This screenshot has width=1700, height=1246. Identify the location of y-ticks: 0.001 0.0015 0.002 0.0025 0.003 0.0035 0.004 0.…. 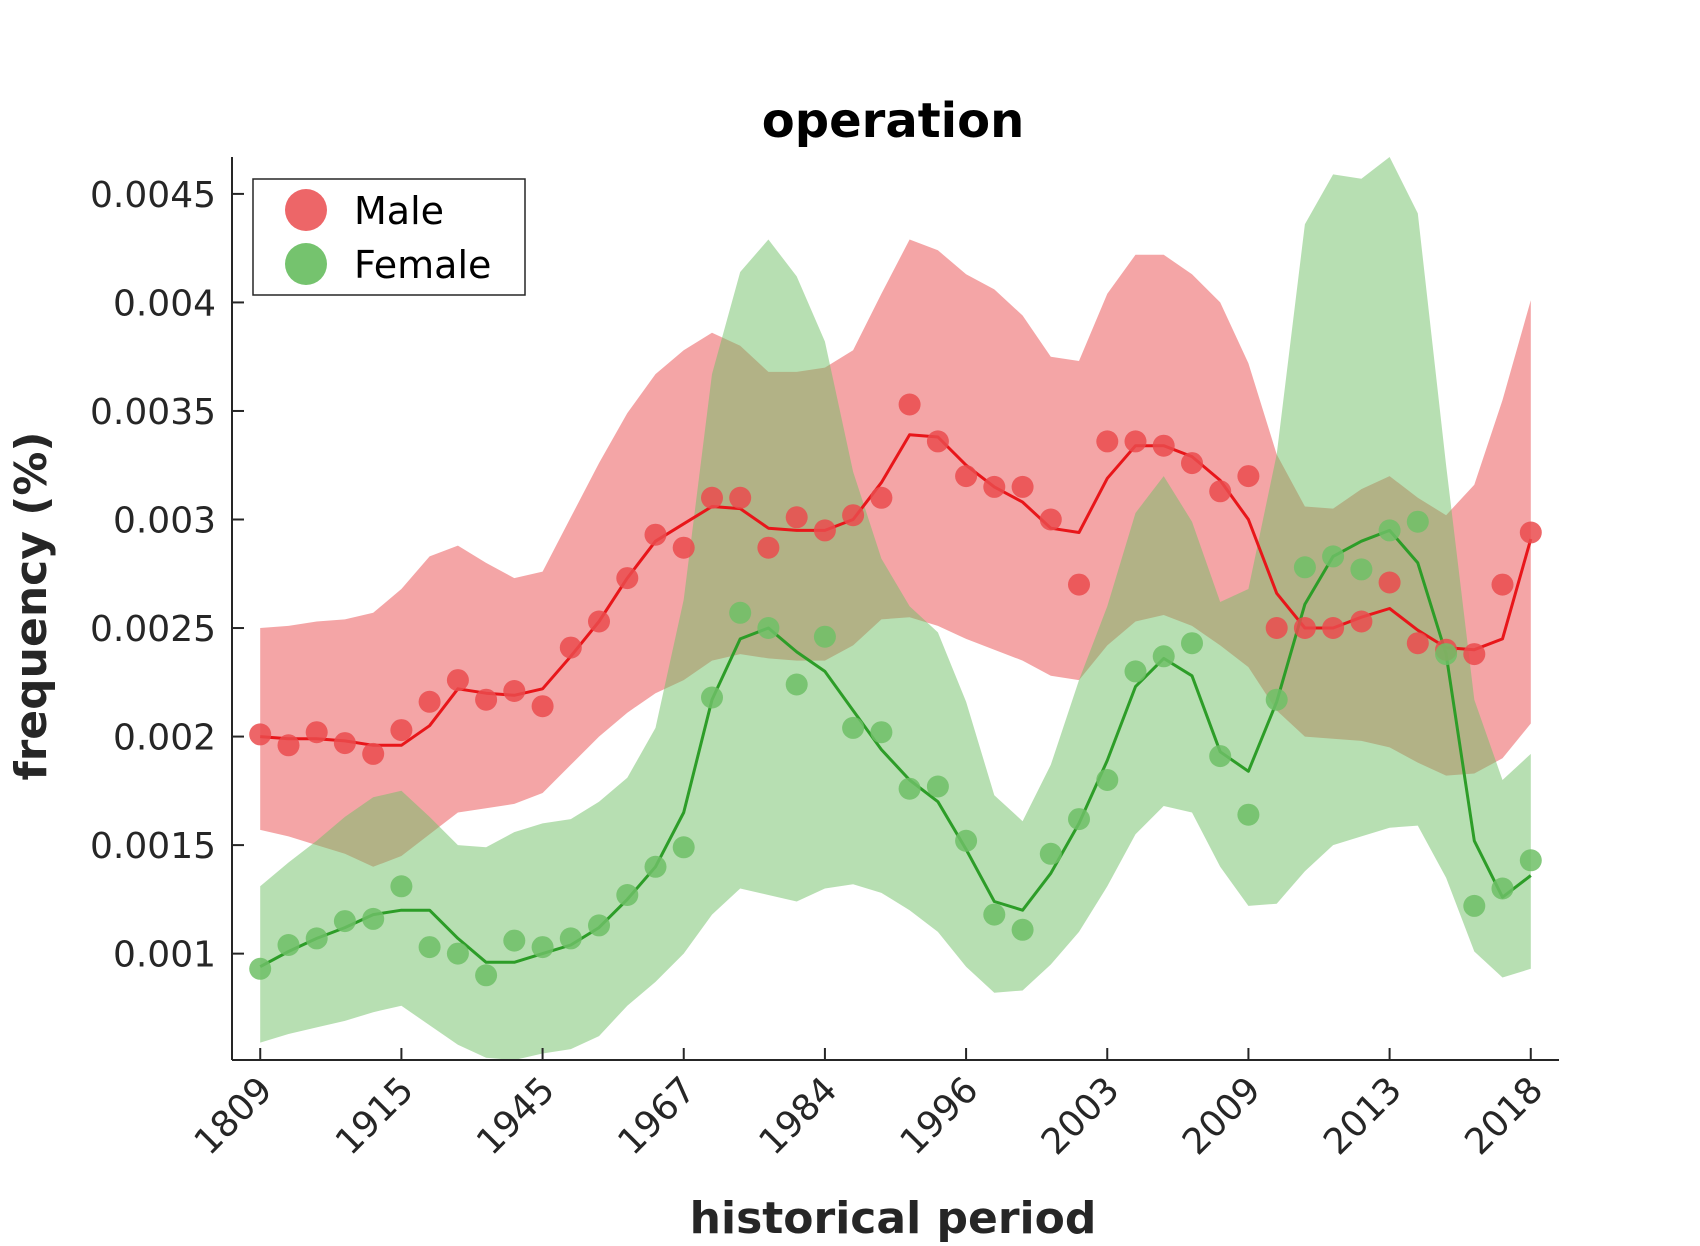
(167, 575).